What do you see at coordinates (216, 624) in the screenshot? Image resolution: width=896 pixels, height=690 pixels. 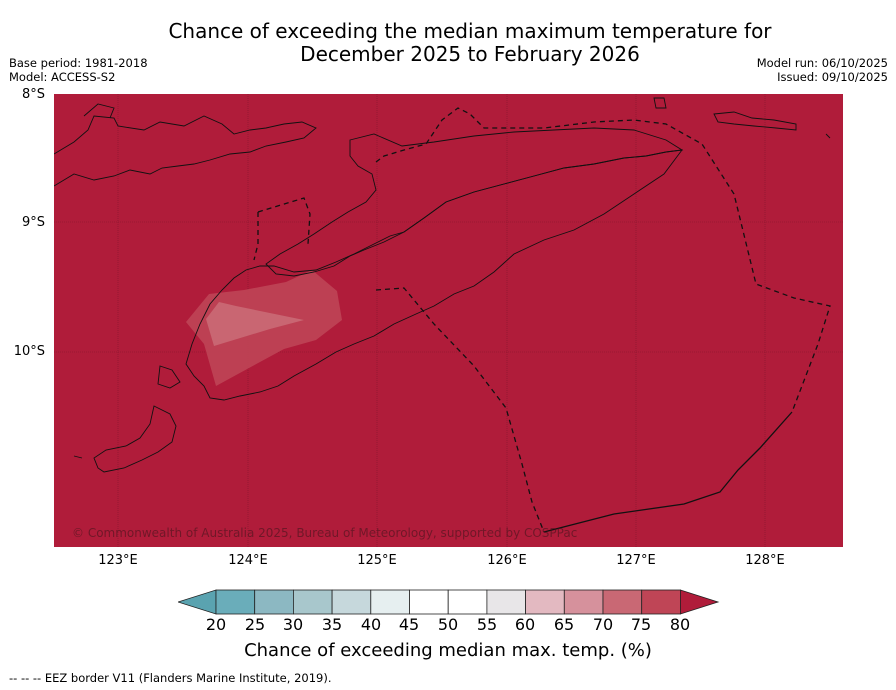 I see `colorbar-tick-20: 20` at bounding box center [216, 624].